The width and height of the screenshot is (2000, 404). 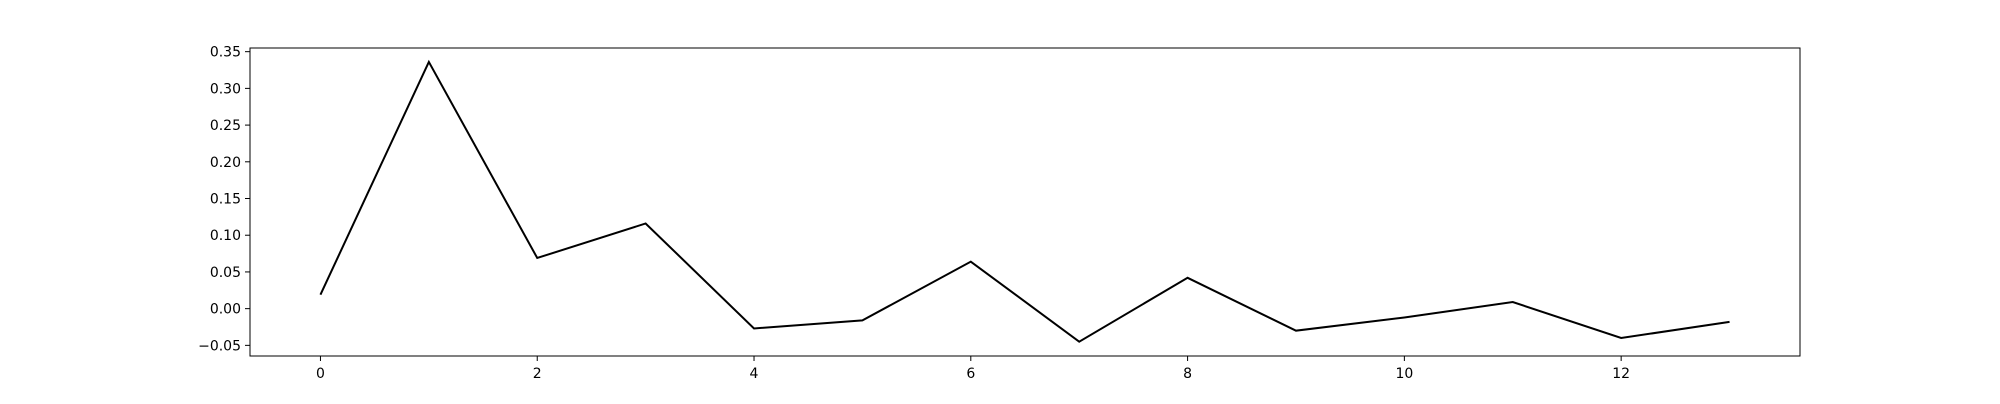 What do you see at coordinates (537, 374) in the screenshot?
I see `x-tick-label: 2` at bounding box center [537, 374].